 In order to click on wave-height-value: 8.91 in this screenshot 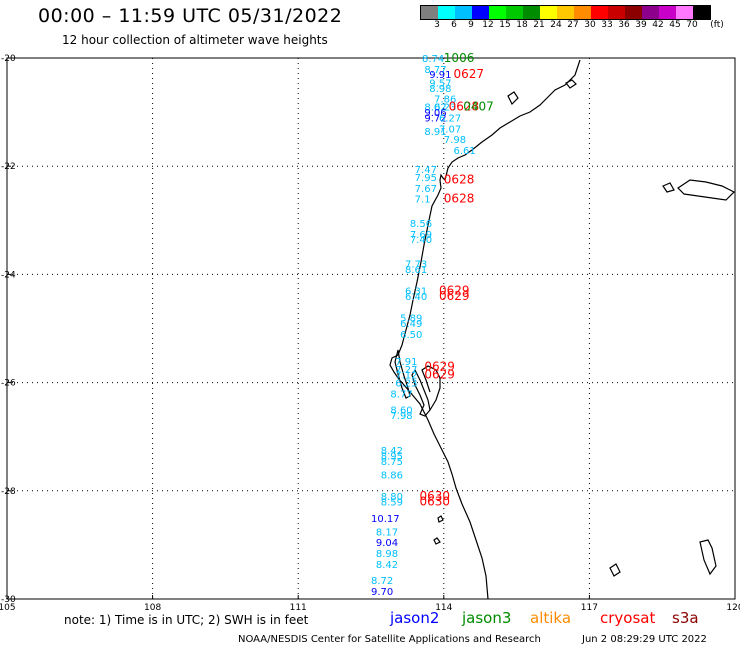, I will do `click(435, 132)`.